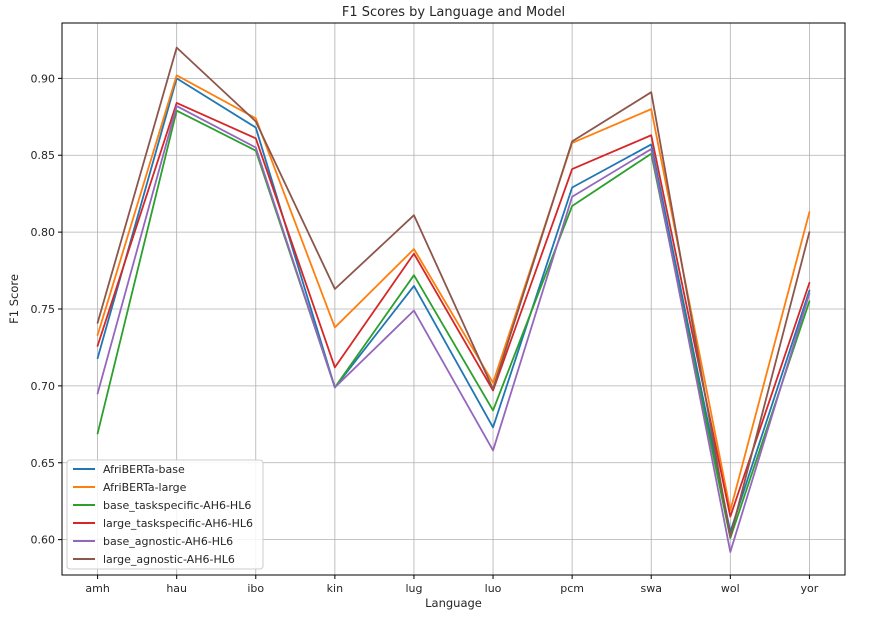 The image size is (872, 617). I want to click on legend-label: large_agnostic-AH6-HL6, so click(169, 559).